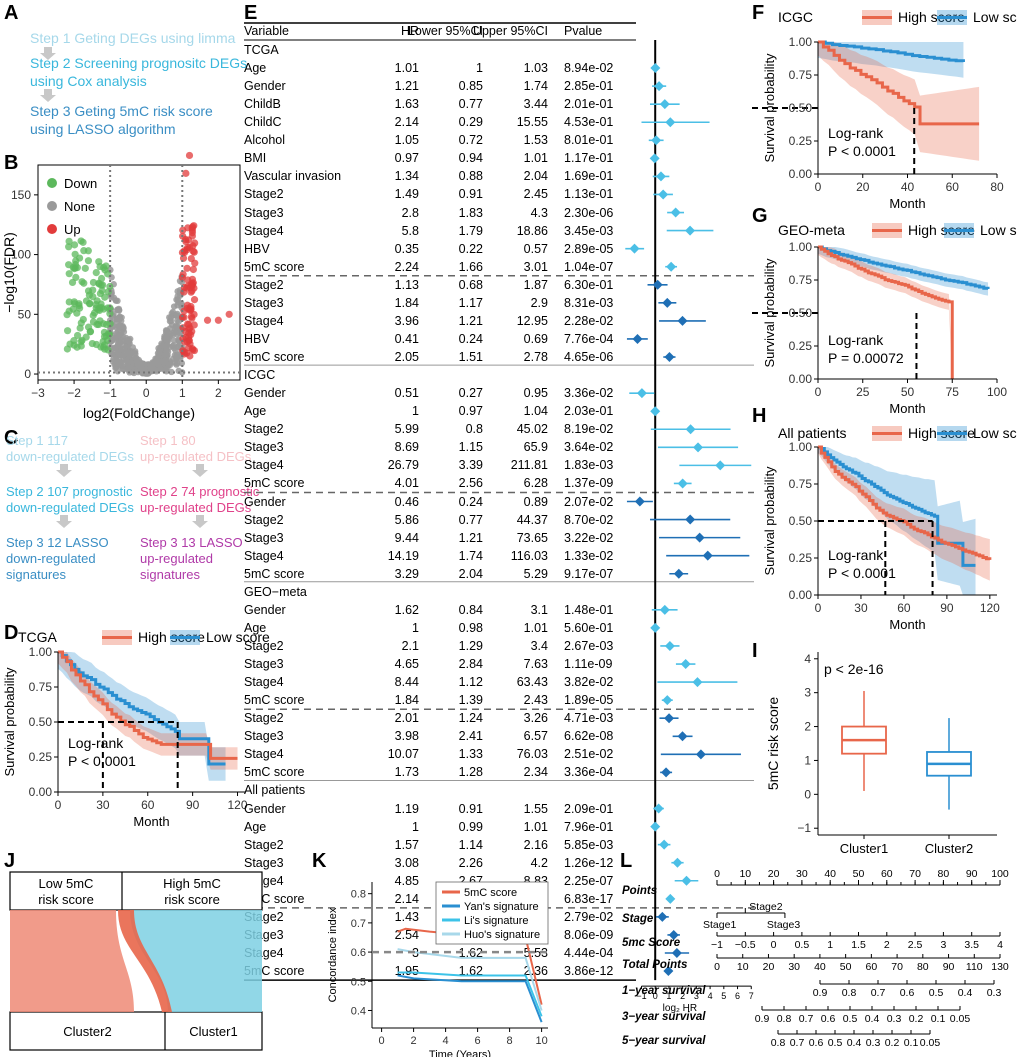 This screenshot has width=1017, height=1057. I want to click on cell: 2.07e-02, so click(589, 501).